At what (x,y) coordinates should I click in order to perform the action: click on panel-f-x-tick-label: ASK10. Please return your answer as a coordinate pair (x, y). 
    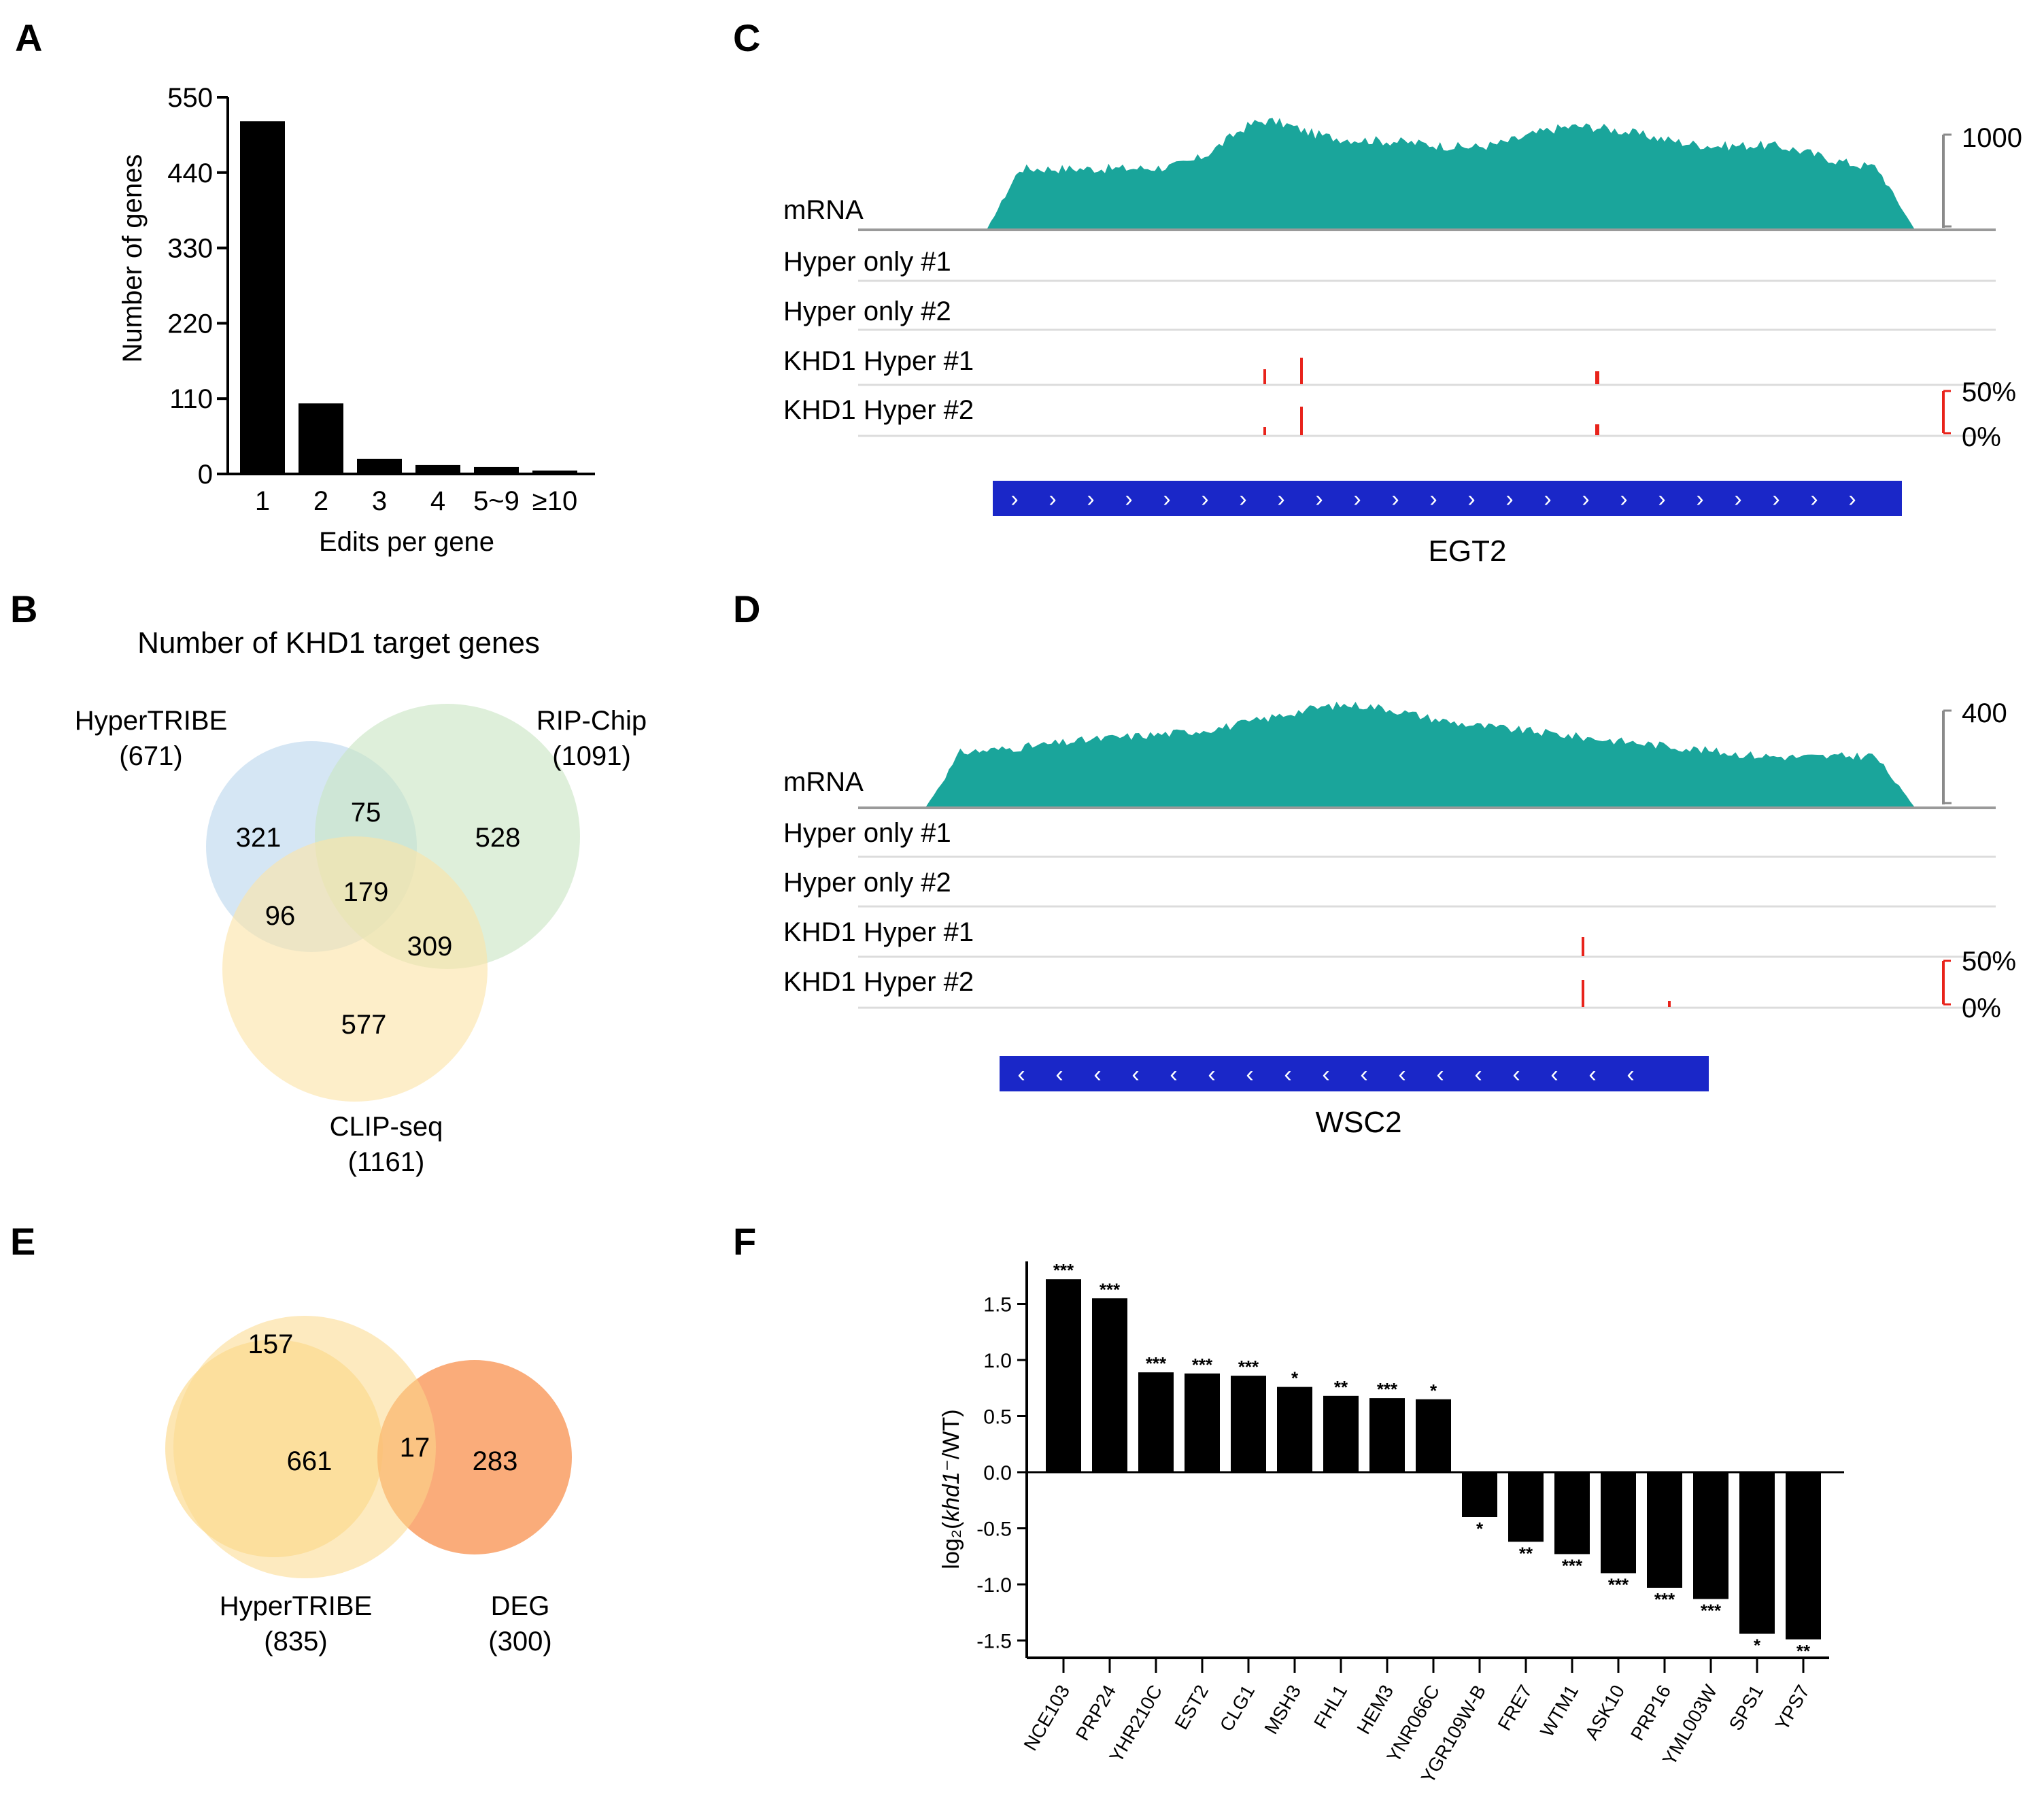
    Looking at the image, I should click on (1605, 1713).